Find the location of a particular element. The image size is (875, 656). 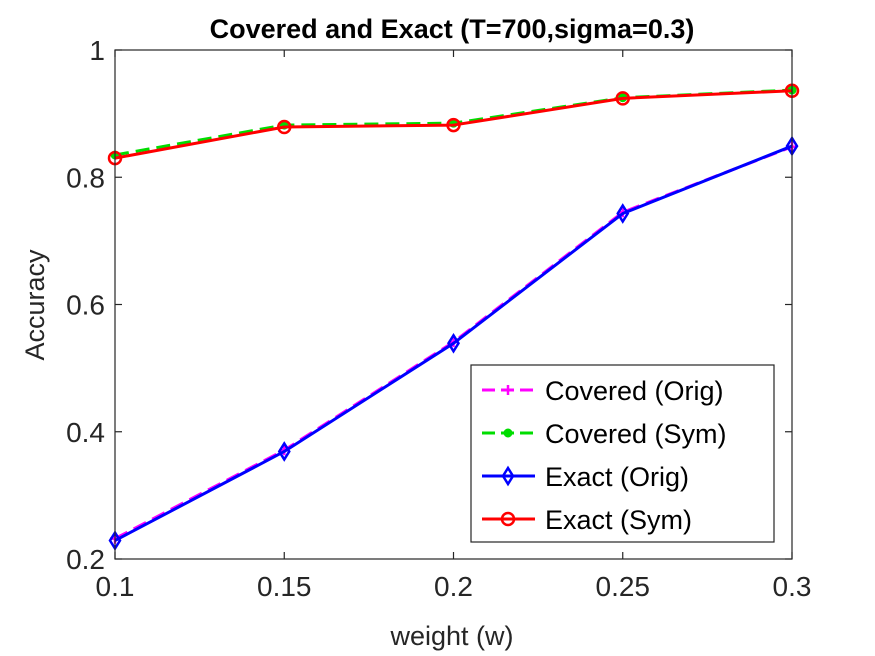

series-exact-sym-line is located at coordinates (453, 124).